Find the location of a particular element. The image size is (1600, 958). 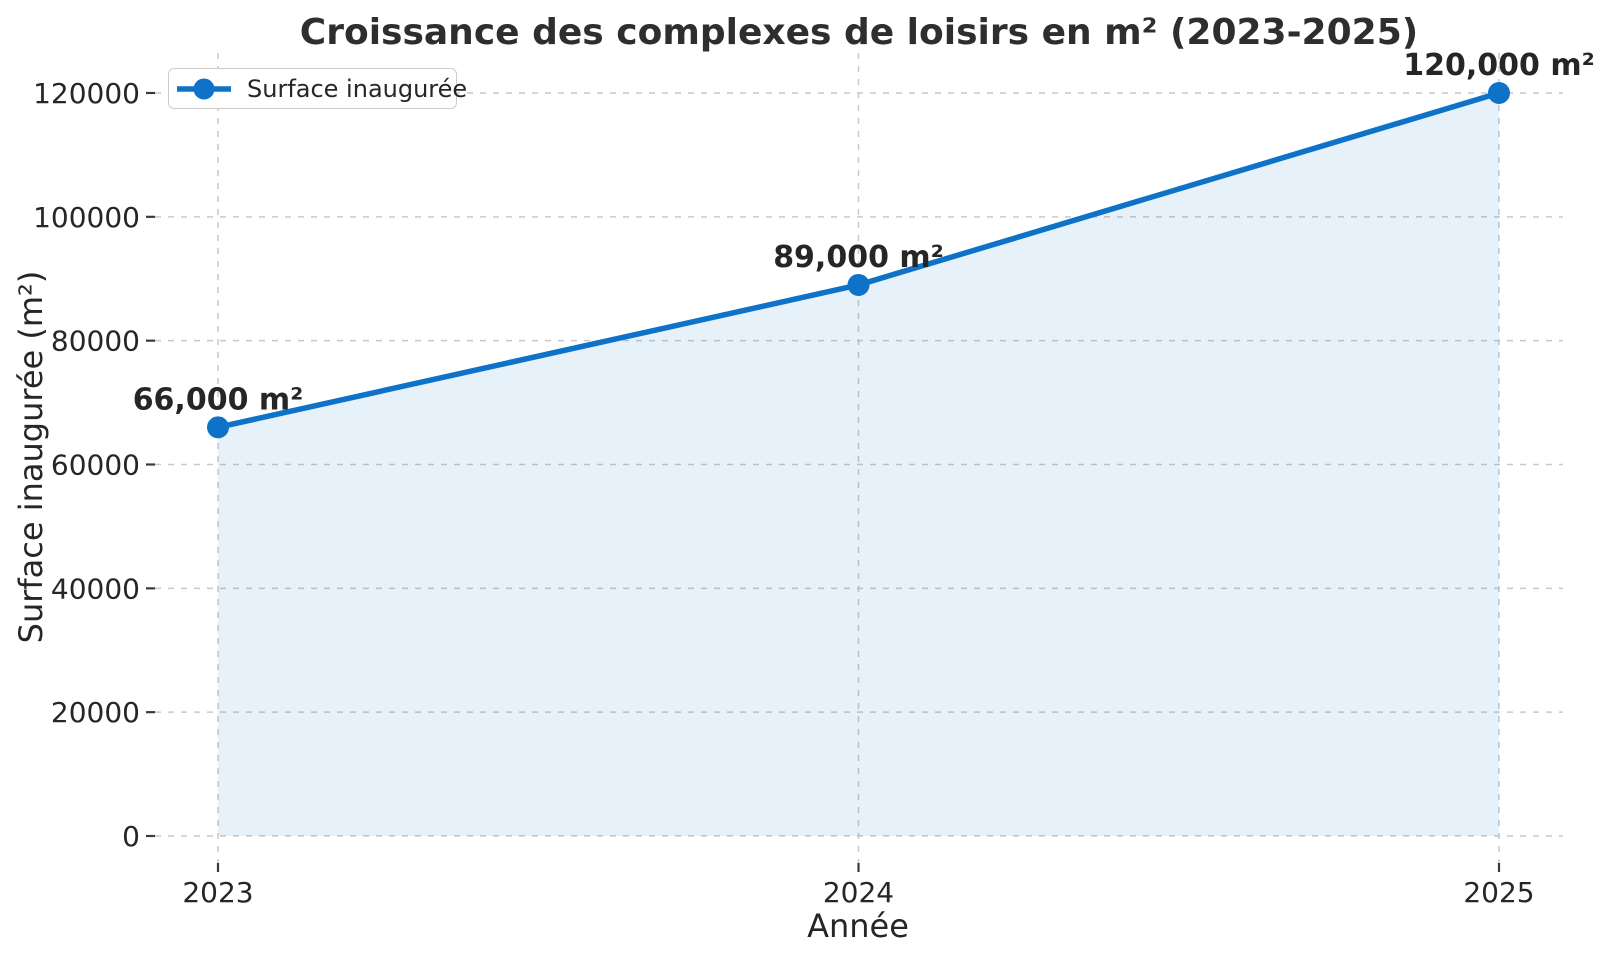

y-tick-label: 80000 is located at coordinates (95, 341).